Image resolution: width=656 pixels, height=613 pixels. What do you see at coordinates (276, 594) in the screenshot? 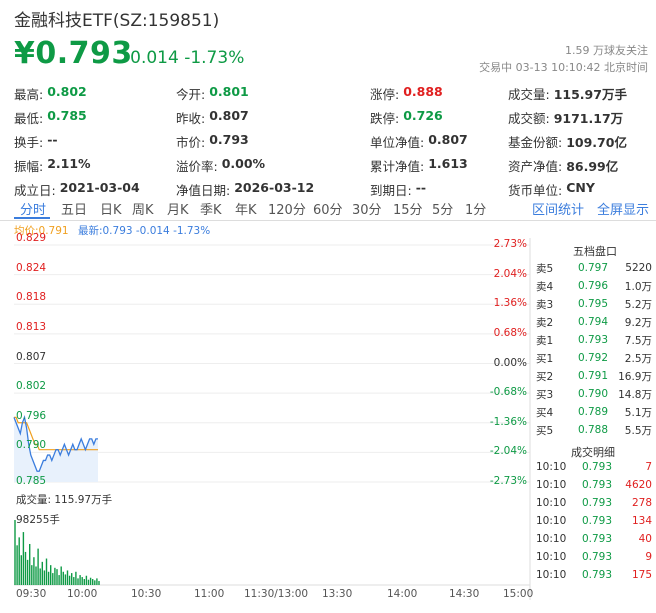
I see `x-tick: 11:30/13:00` at bounding box center [276, 594].